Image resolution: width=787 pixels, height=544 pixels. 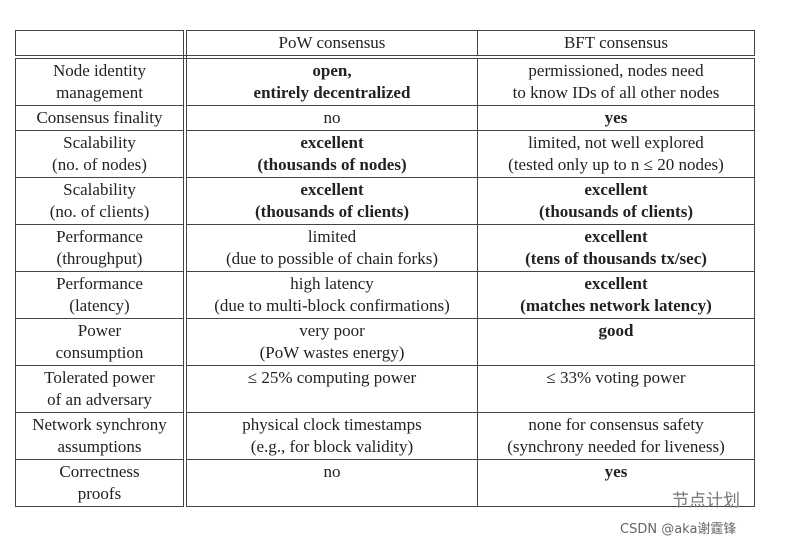 I want to click on pow-cell: ≤ 25% computing power, so click(x=331, y=389).